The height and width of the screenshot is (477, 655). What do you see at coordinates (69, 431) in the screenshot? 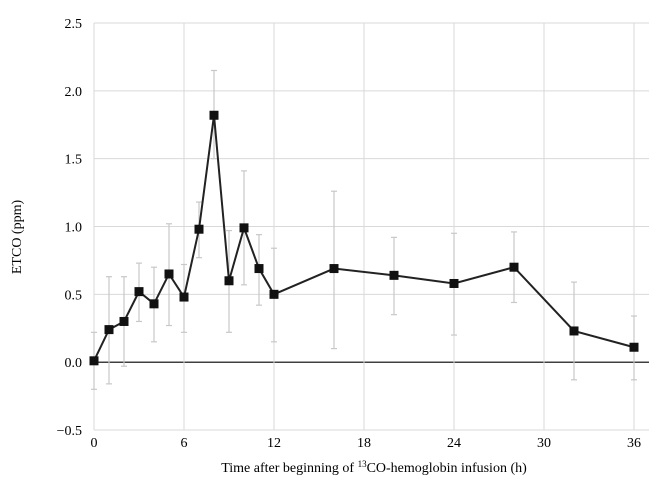
I see `y-tick-label: −0.5` at bounding box center [69, 431].